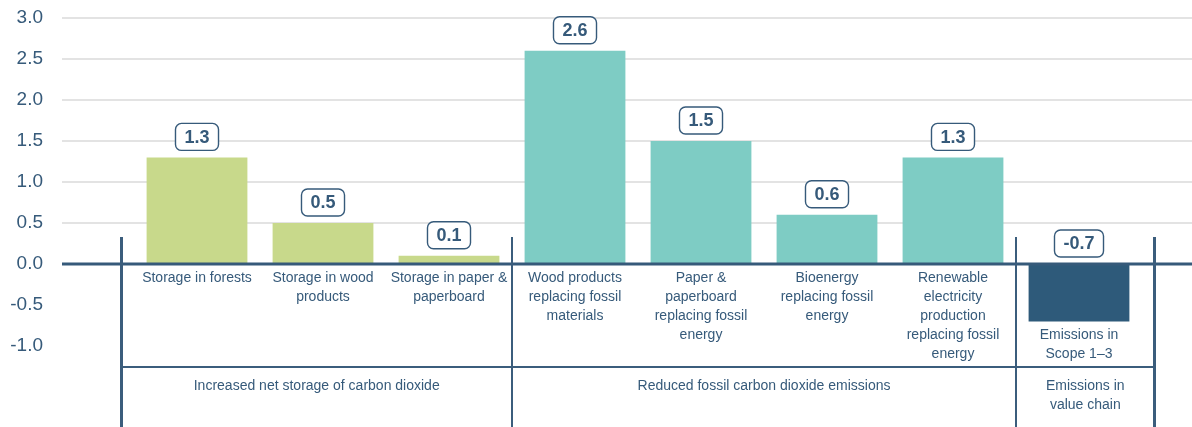 The image size is (1192, 427). Describe the element at coordinates (29, 17) in the screenshot. I see `y-tick-label: 3.0` at that location.